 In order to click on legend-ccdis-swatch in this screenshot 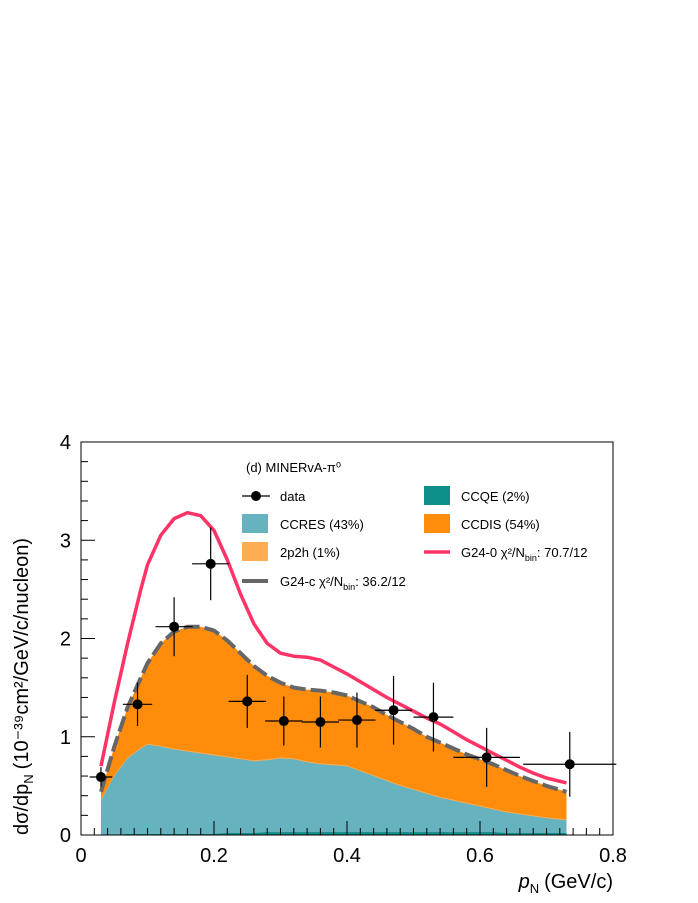, I will do `click(437, 523)`.